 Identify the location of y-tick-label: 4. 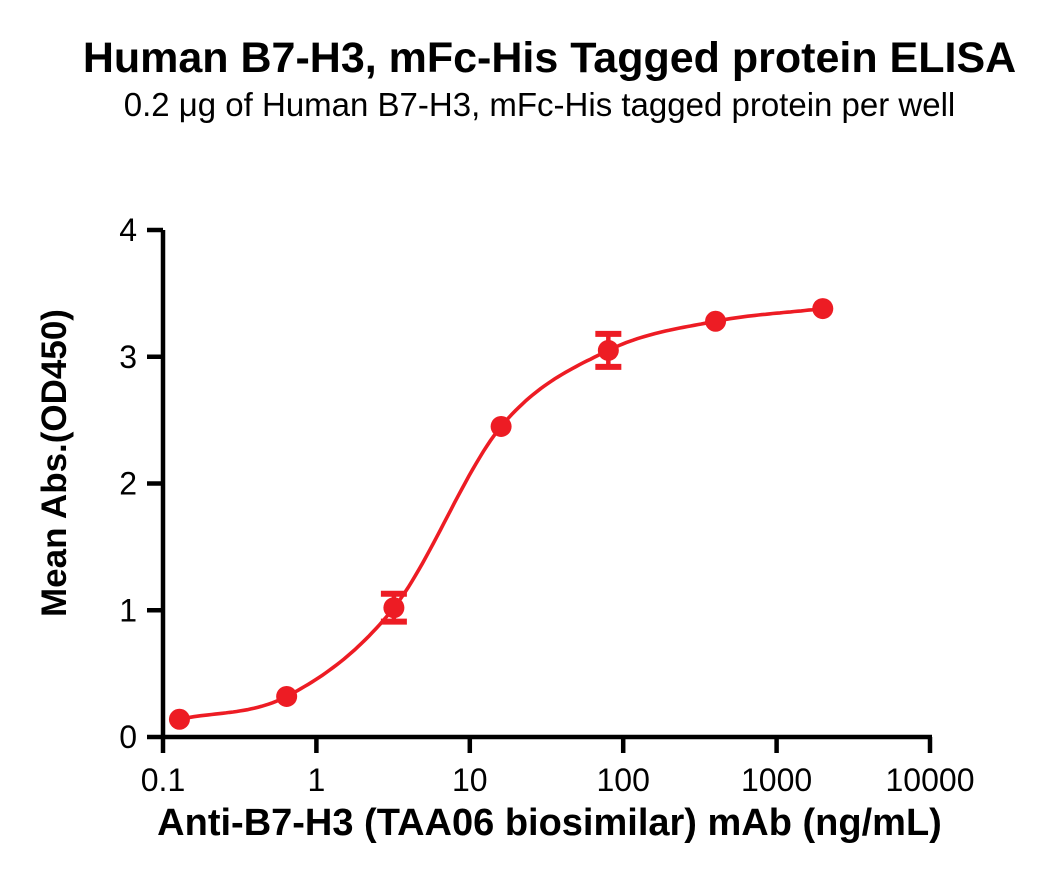
(128, 230).